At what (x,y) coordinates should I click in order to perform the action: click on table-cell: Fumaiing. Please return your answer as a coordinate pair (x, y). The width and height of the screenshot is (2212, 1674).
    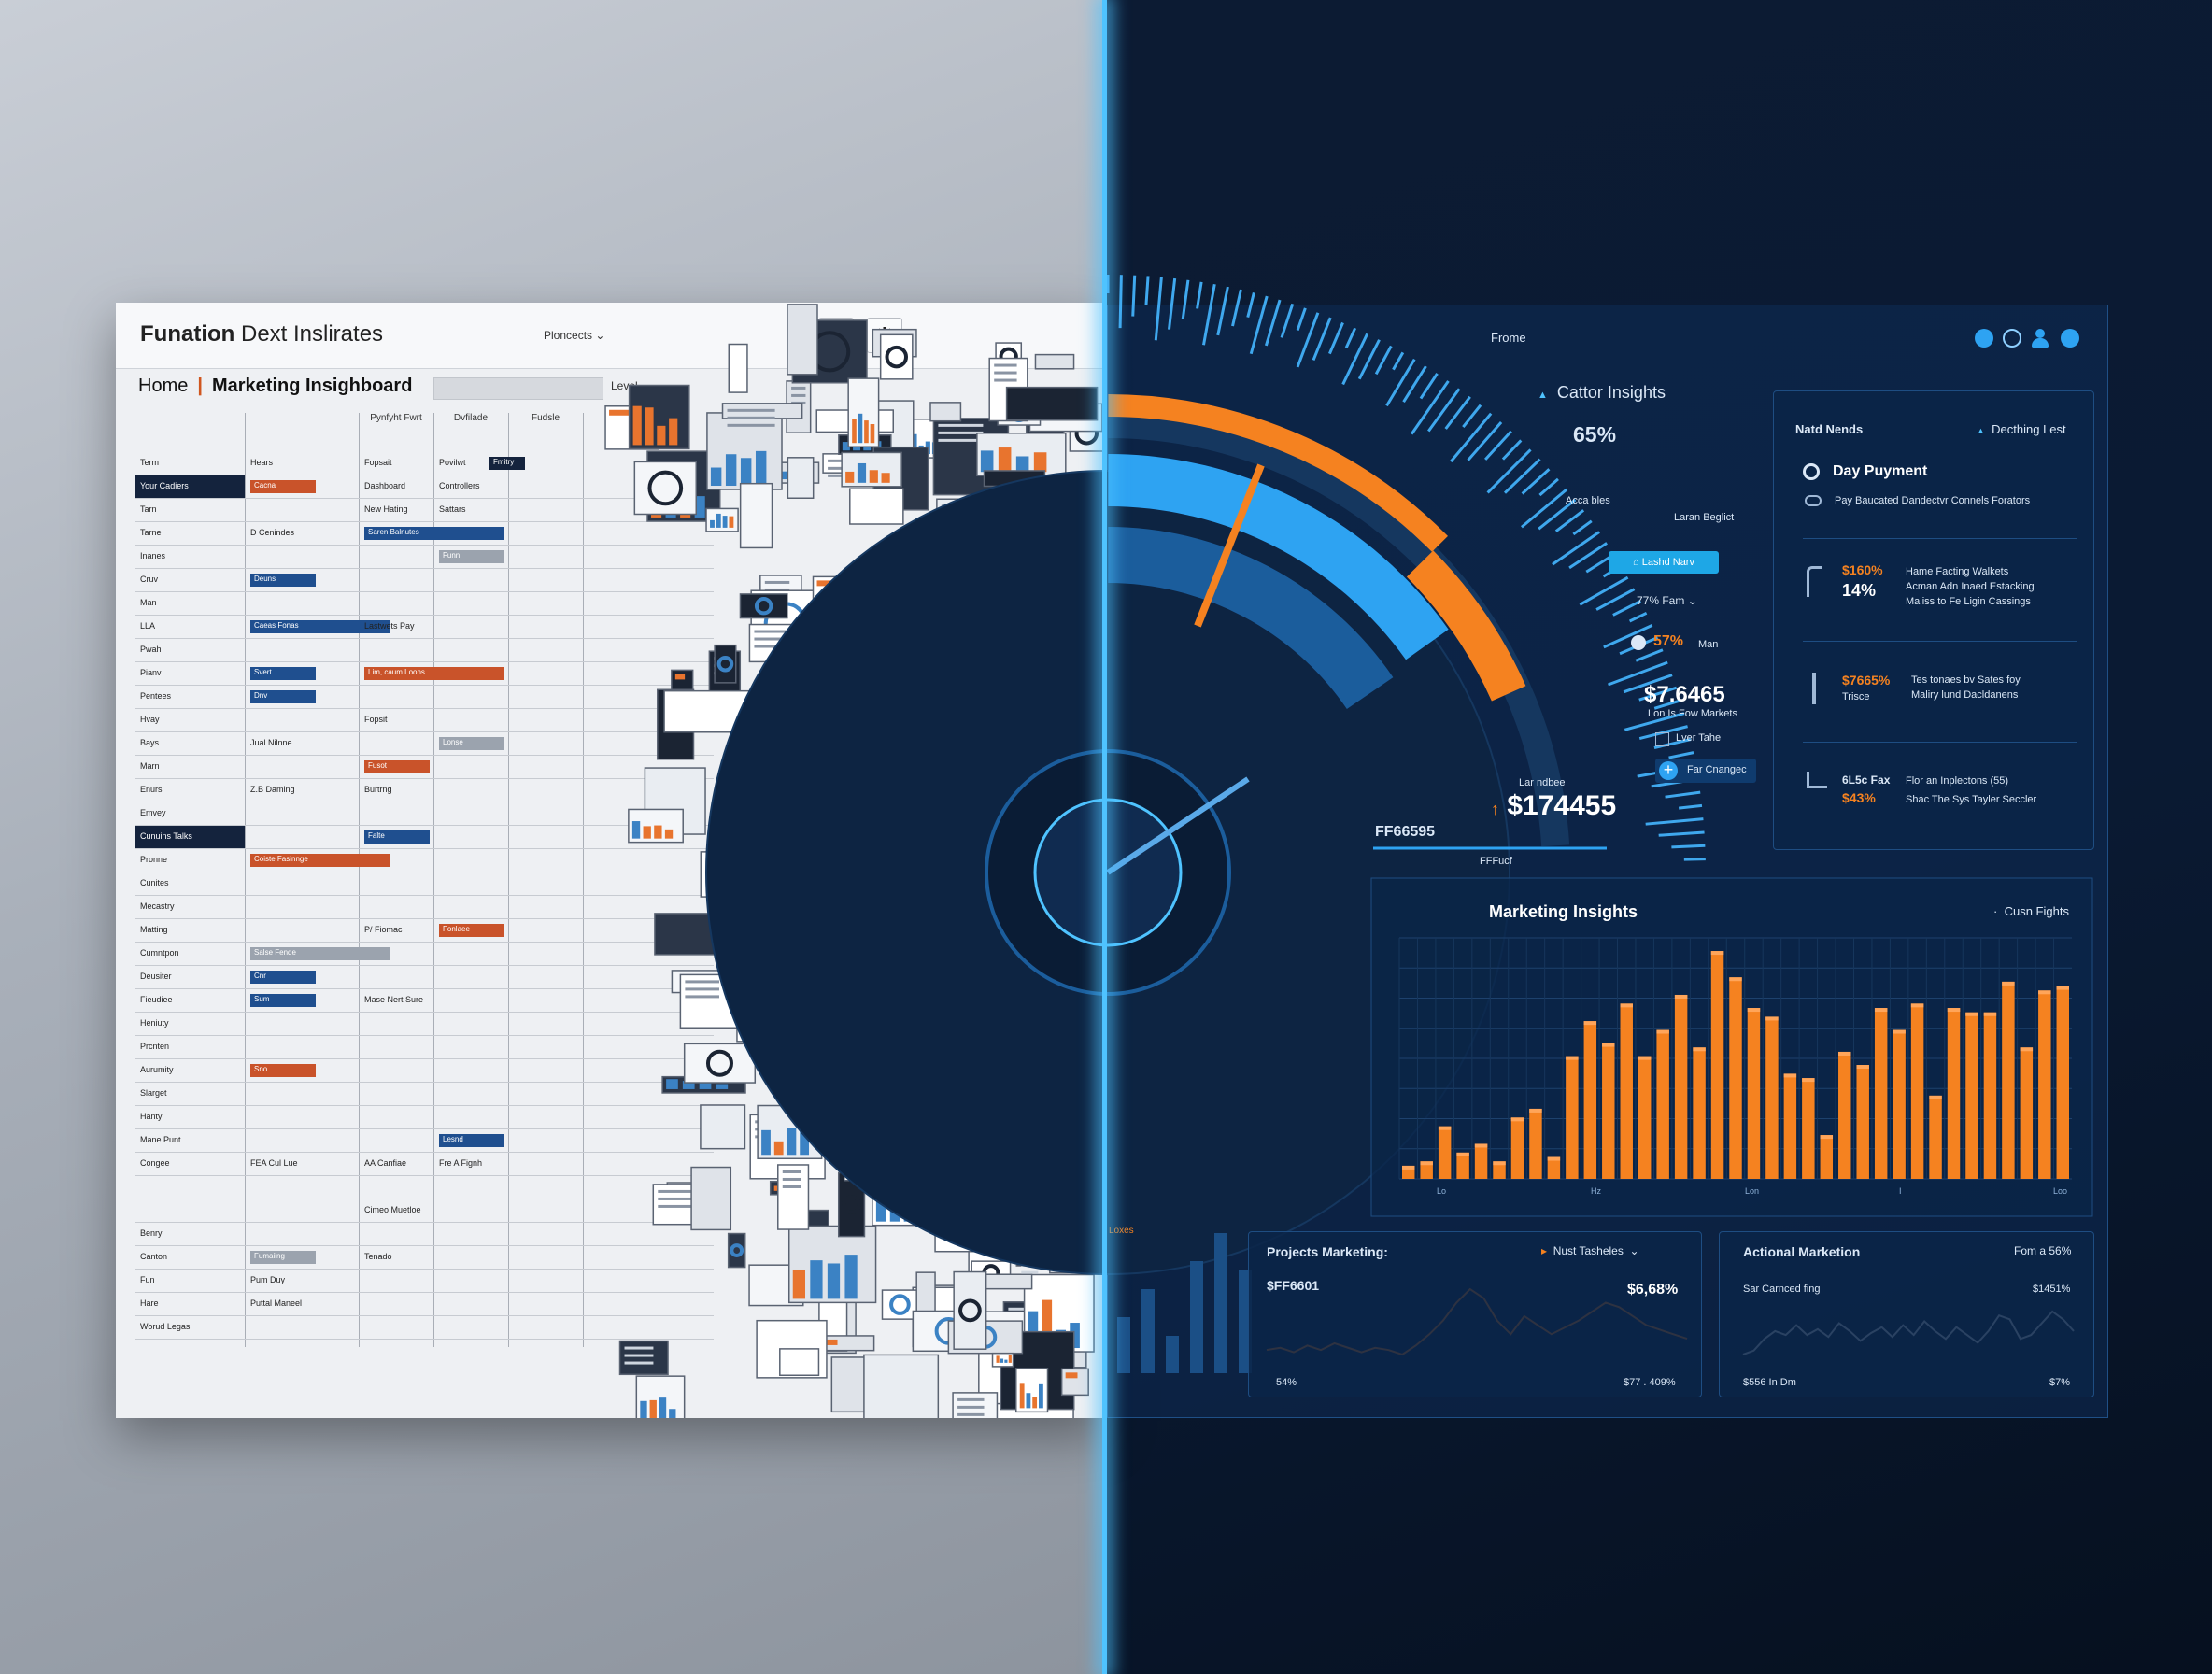
    Looking at the image, I should click on (283, 1257).